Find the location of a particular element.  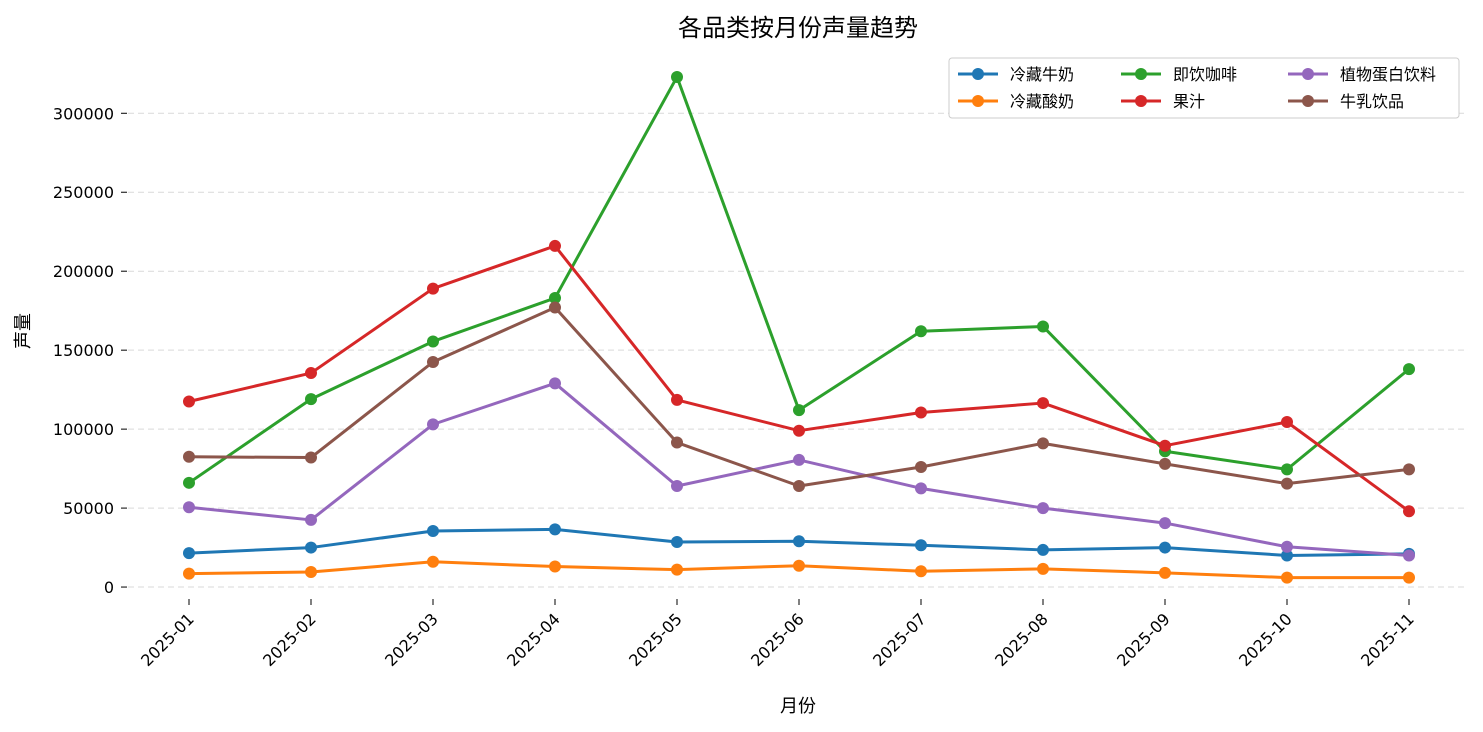

legend-frame is located at coordinates (1204, 88).